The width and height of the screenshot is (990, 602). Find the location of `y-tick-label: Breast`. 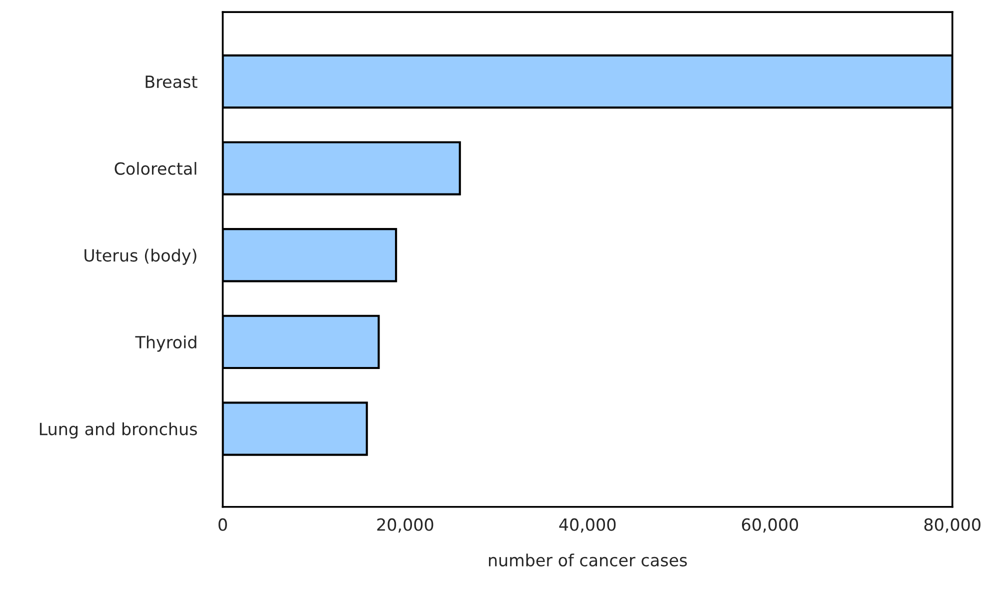

y-tick-label: Breast is located at coordinates (172, 82).